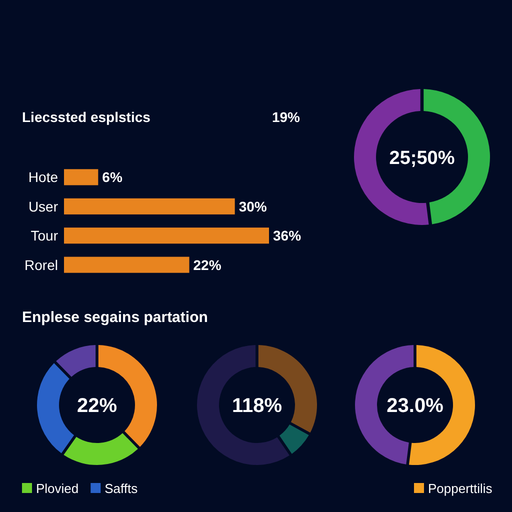 The width and height of the screenshot is (512, 512). Describe the element at coordinates (422, 158) in the screenshot. I see `text: 25;50%` at that location.